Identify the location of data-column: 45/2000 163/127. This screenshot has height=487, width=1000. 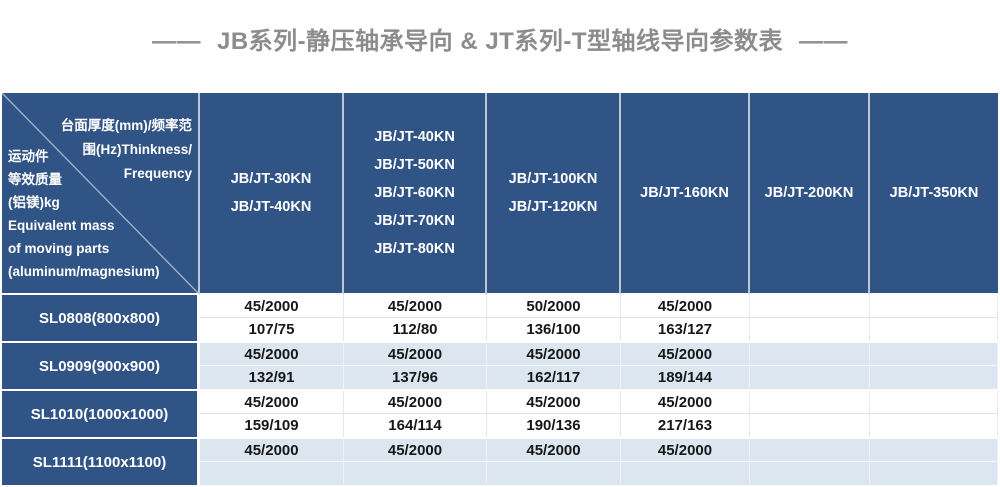
(685, 318).